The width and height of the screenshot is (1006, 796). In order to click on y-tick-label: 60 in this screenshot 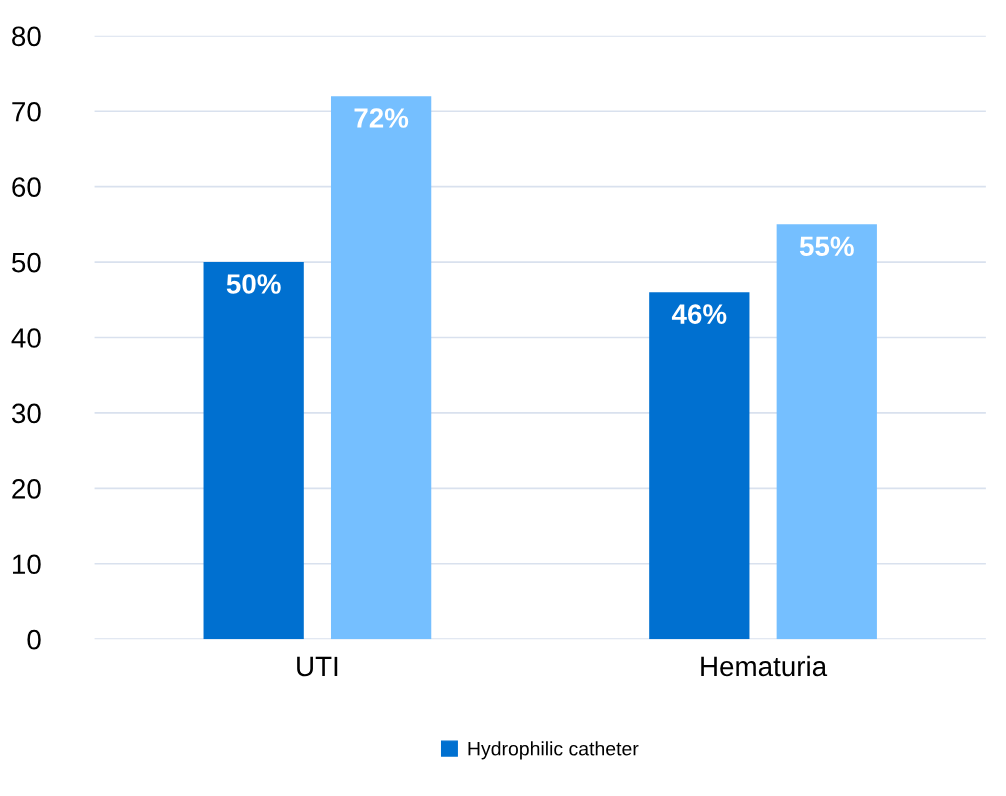, I will do `click(26, 187)`.